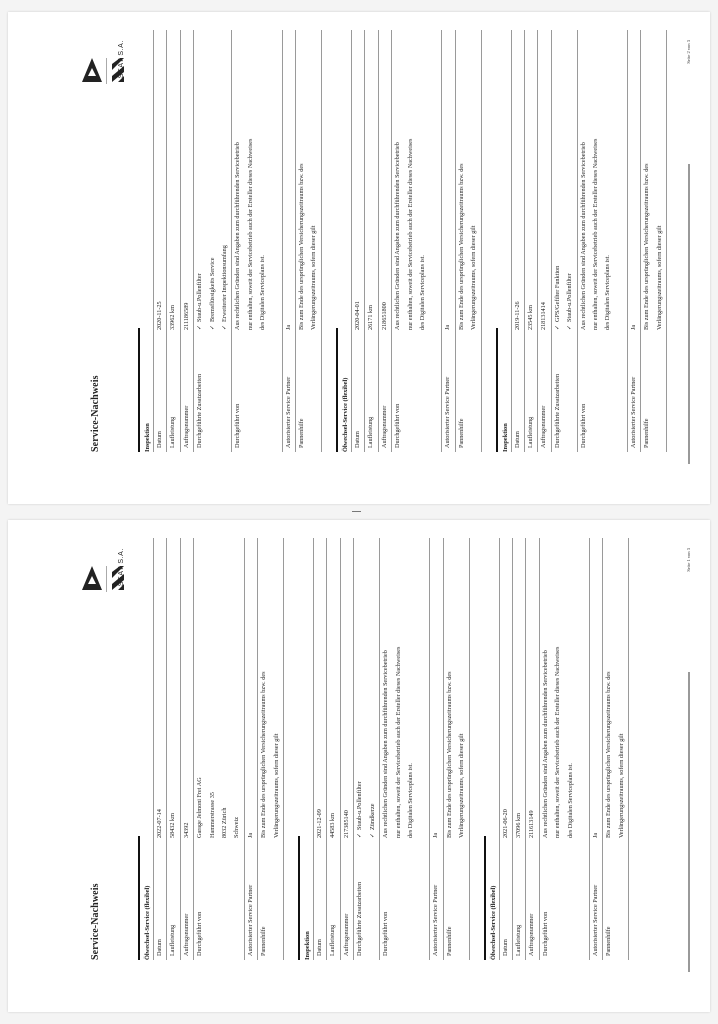 This screenshot has width=718, height=1024. Describe the element at coordinates (358, 180) in the screenshot. I see `row-value: 2020-04-01` at that location.